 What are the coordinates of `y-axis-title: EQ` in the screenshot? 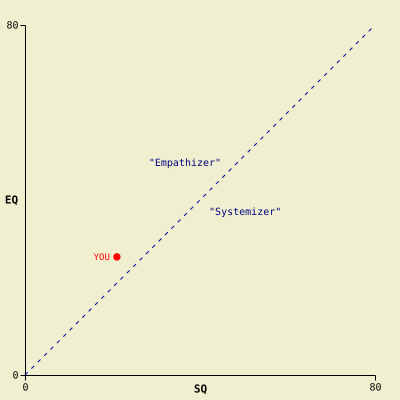 It's located at (11, 200).